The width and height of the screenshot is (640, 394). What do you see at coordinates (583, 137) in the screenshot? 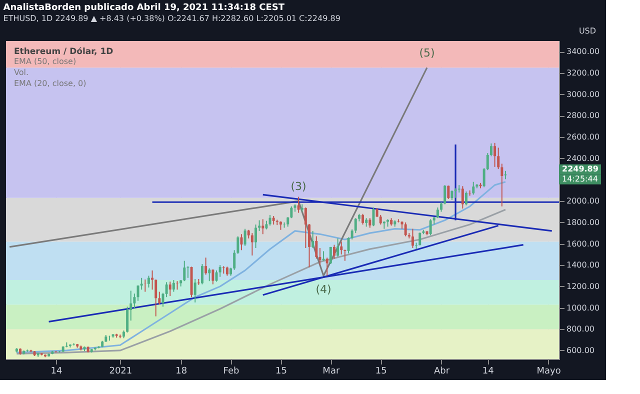
I see `y-tick-label: 2600.00` at bounding box center [583, 137].